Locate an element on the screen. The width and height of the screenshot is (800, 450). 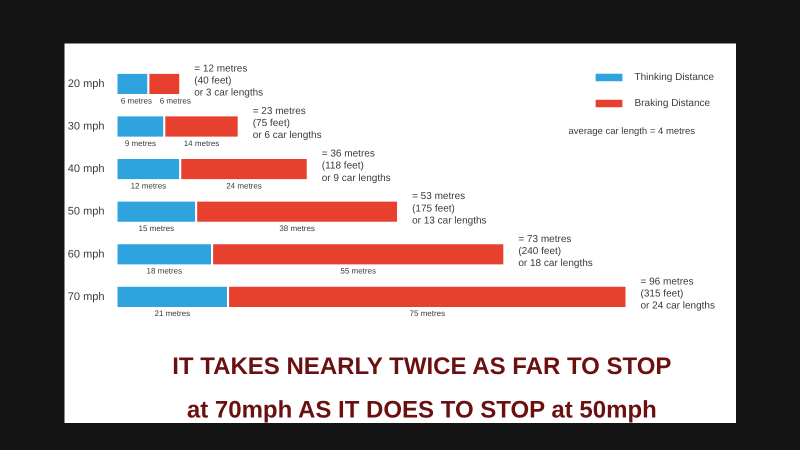
total-label: = 73 metres (240 feet) or 18 car lengths is located at coordinates (555, 252).